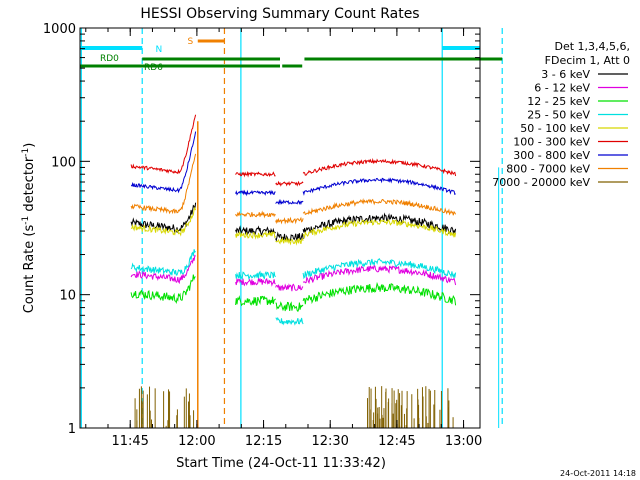  Describe the element at coordinates (289, 287) in the screenshot. I see `series-line-2-segment-dip` at that location.